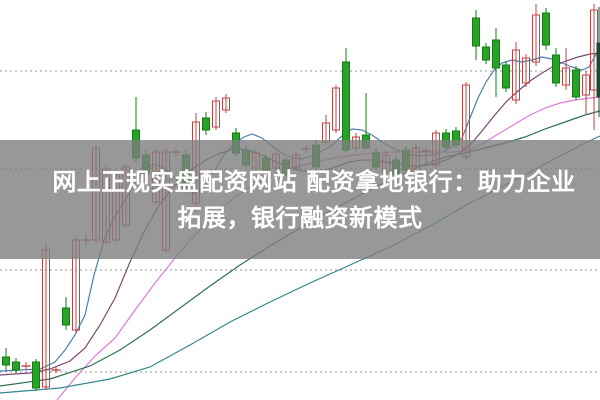  What do you see at coordinates (300, 217) in the screenshot?
I see `headline-line2: 拓展，银行融资新模式` at bounding box center [300, 217].